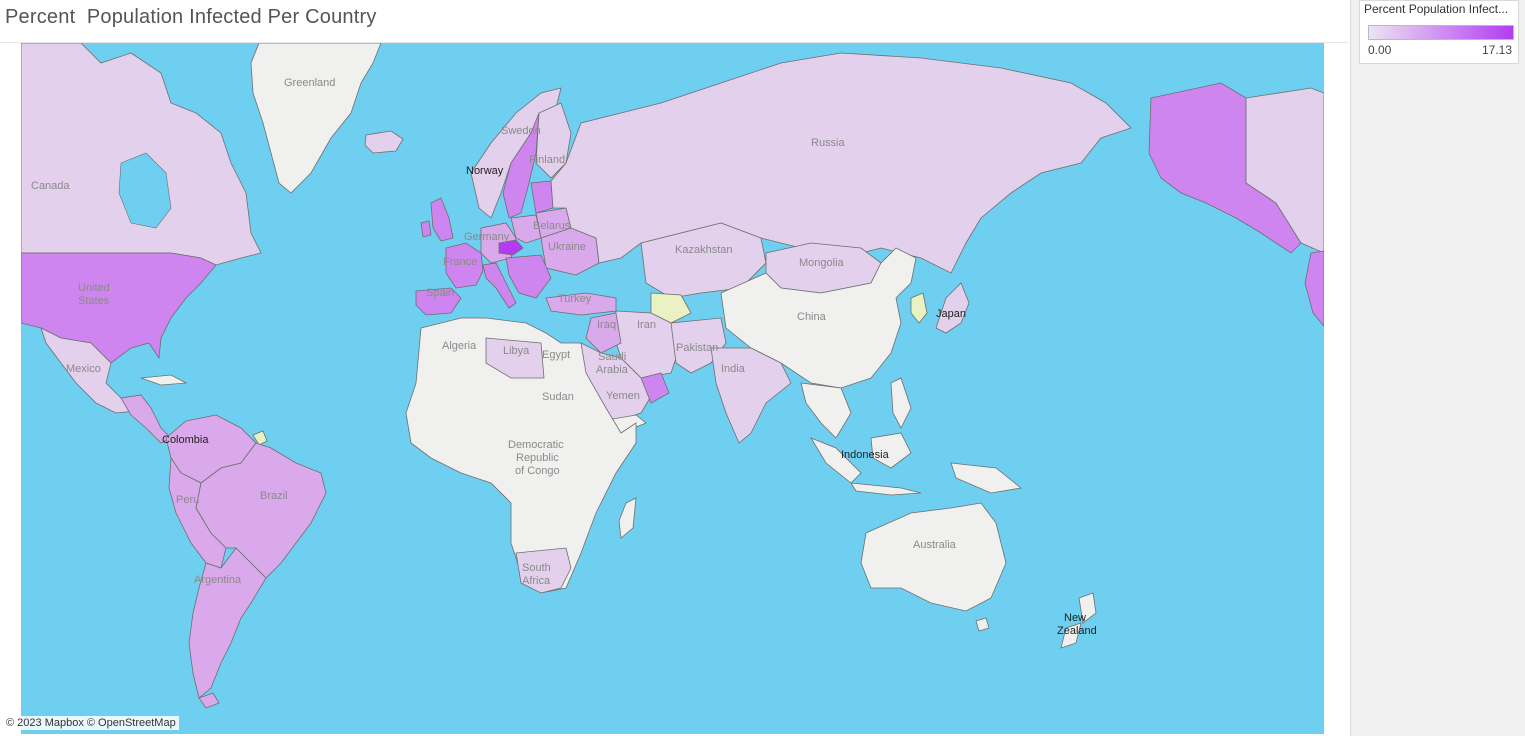 This screenshot has height=736, width=1525. What do you see at coordinates (516, 351) in the screenshot?
I see `label-libya: Libya` at bounding box center [516, 351].